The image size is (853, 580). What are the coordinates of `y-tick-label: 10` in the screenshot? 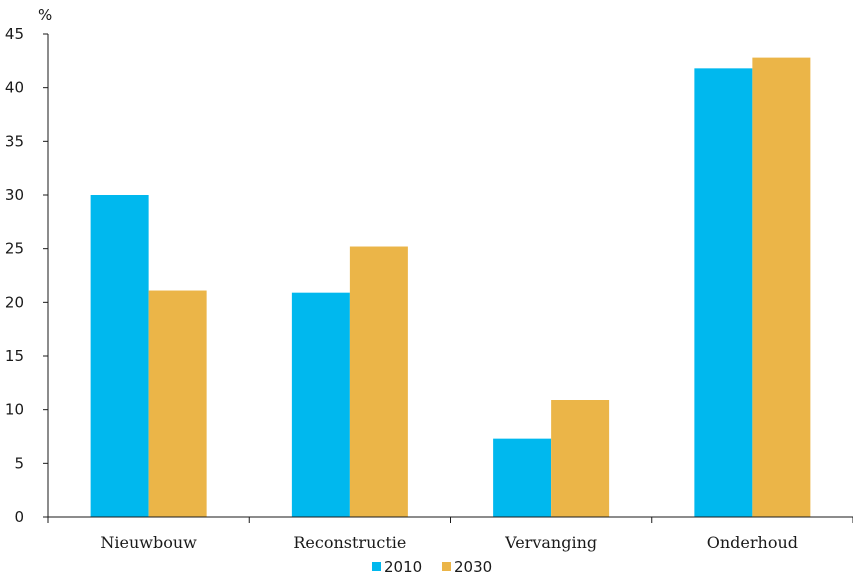 It's located at (14, 410).